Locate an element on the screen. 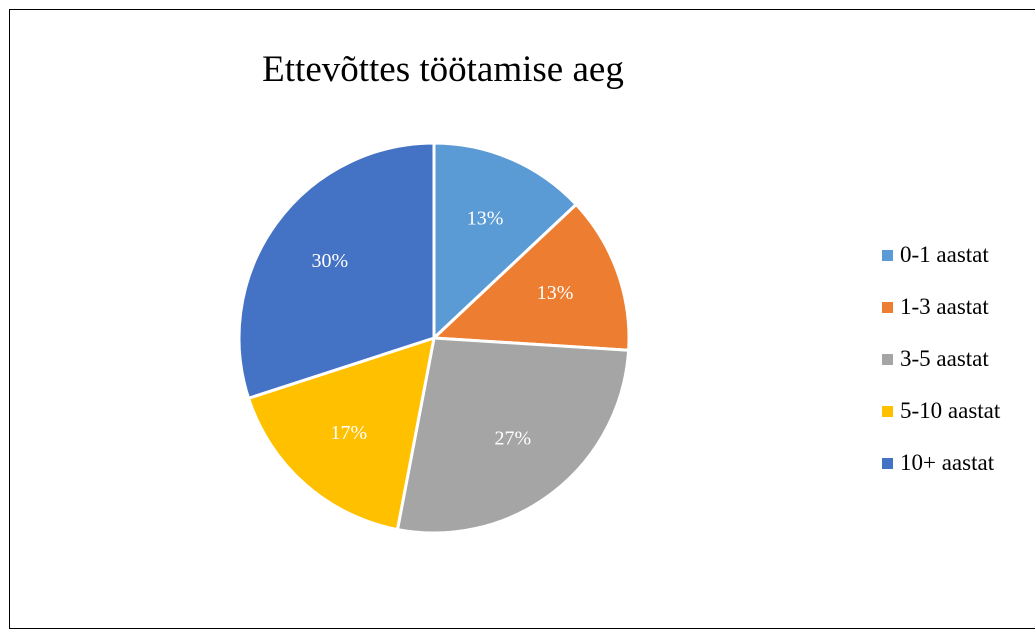 The width and height of the screenshot is (1035, 630). legend-item-3: 5-10 aastat is located at coordinates (941, 411).